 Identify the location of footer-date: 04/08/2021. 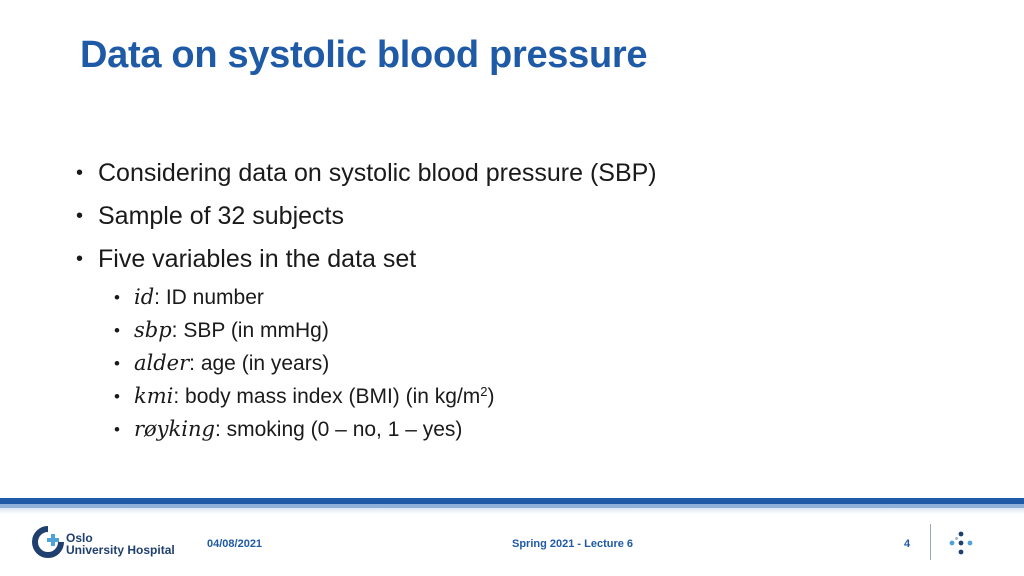
(235, 544).